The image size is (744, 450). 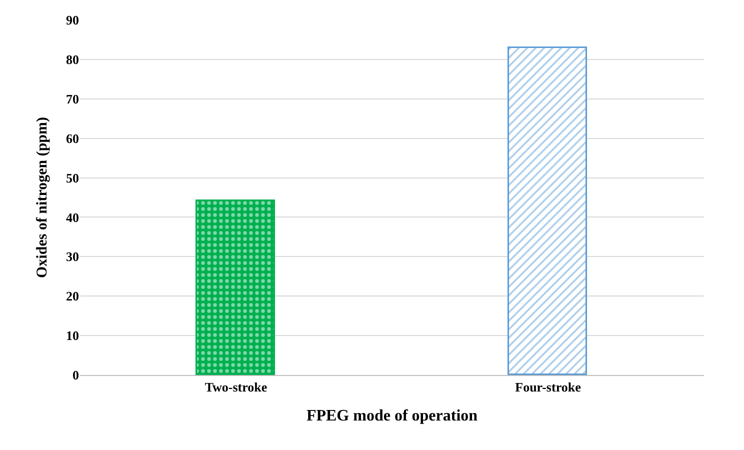 What do you see at coordinates (72, 256) in the screenshot?
I see `y-tick-label: 30` at bounding box center [72, 256].